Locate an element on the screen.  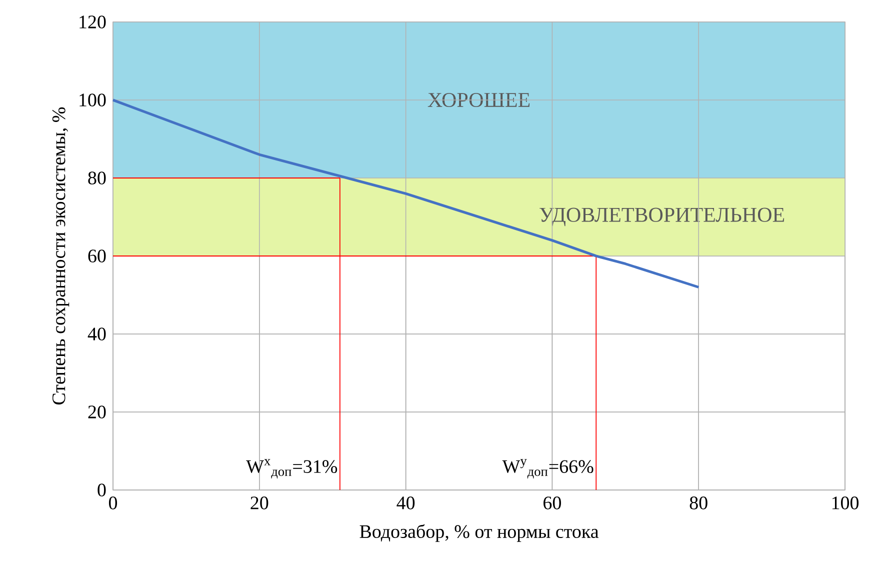
x-tick-label: 80 is located at coordinates (699, 503).